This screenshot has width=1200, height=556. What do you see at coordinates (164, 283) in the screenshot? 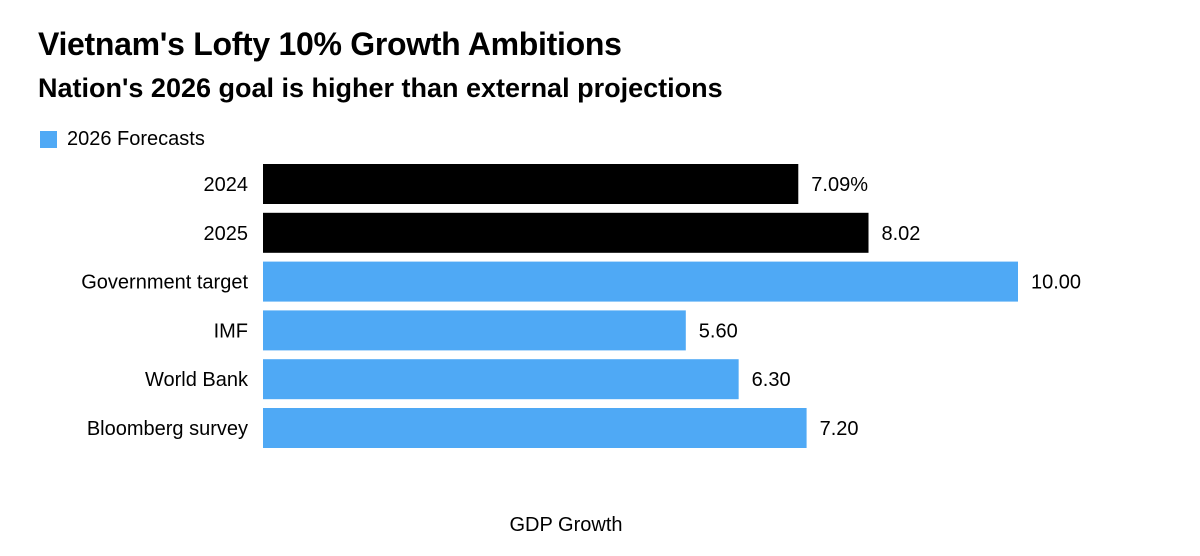
I see `category-label: Government target` at bounding box center [164, 283].